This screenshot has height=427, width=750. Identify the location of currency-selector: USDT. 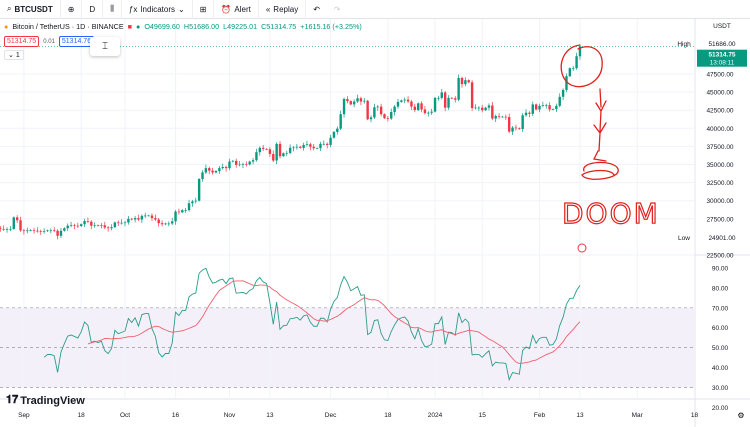
(722, 26).